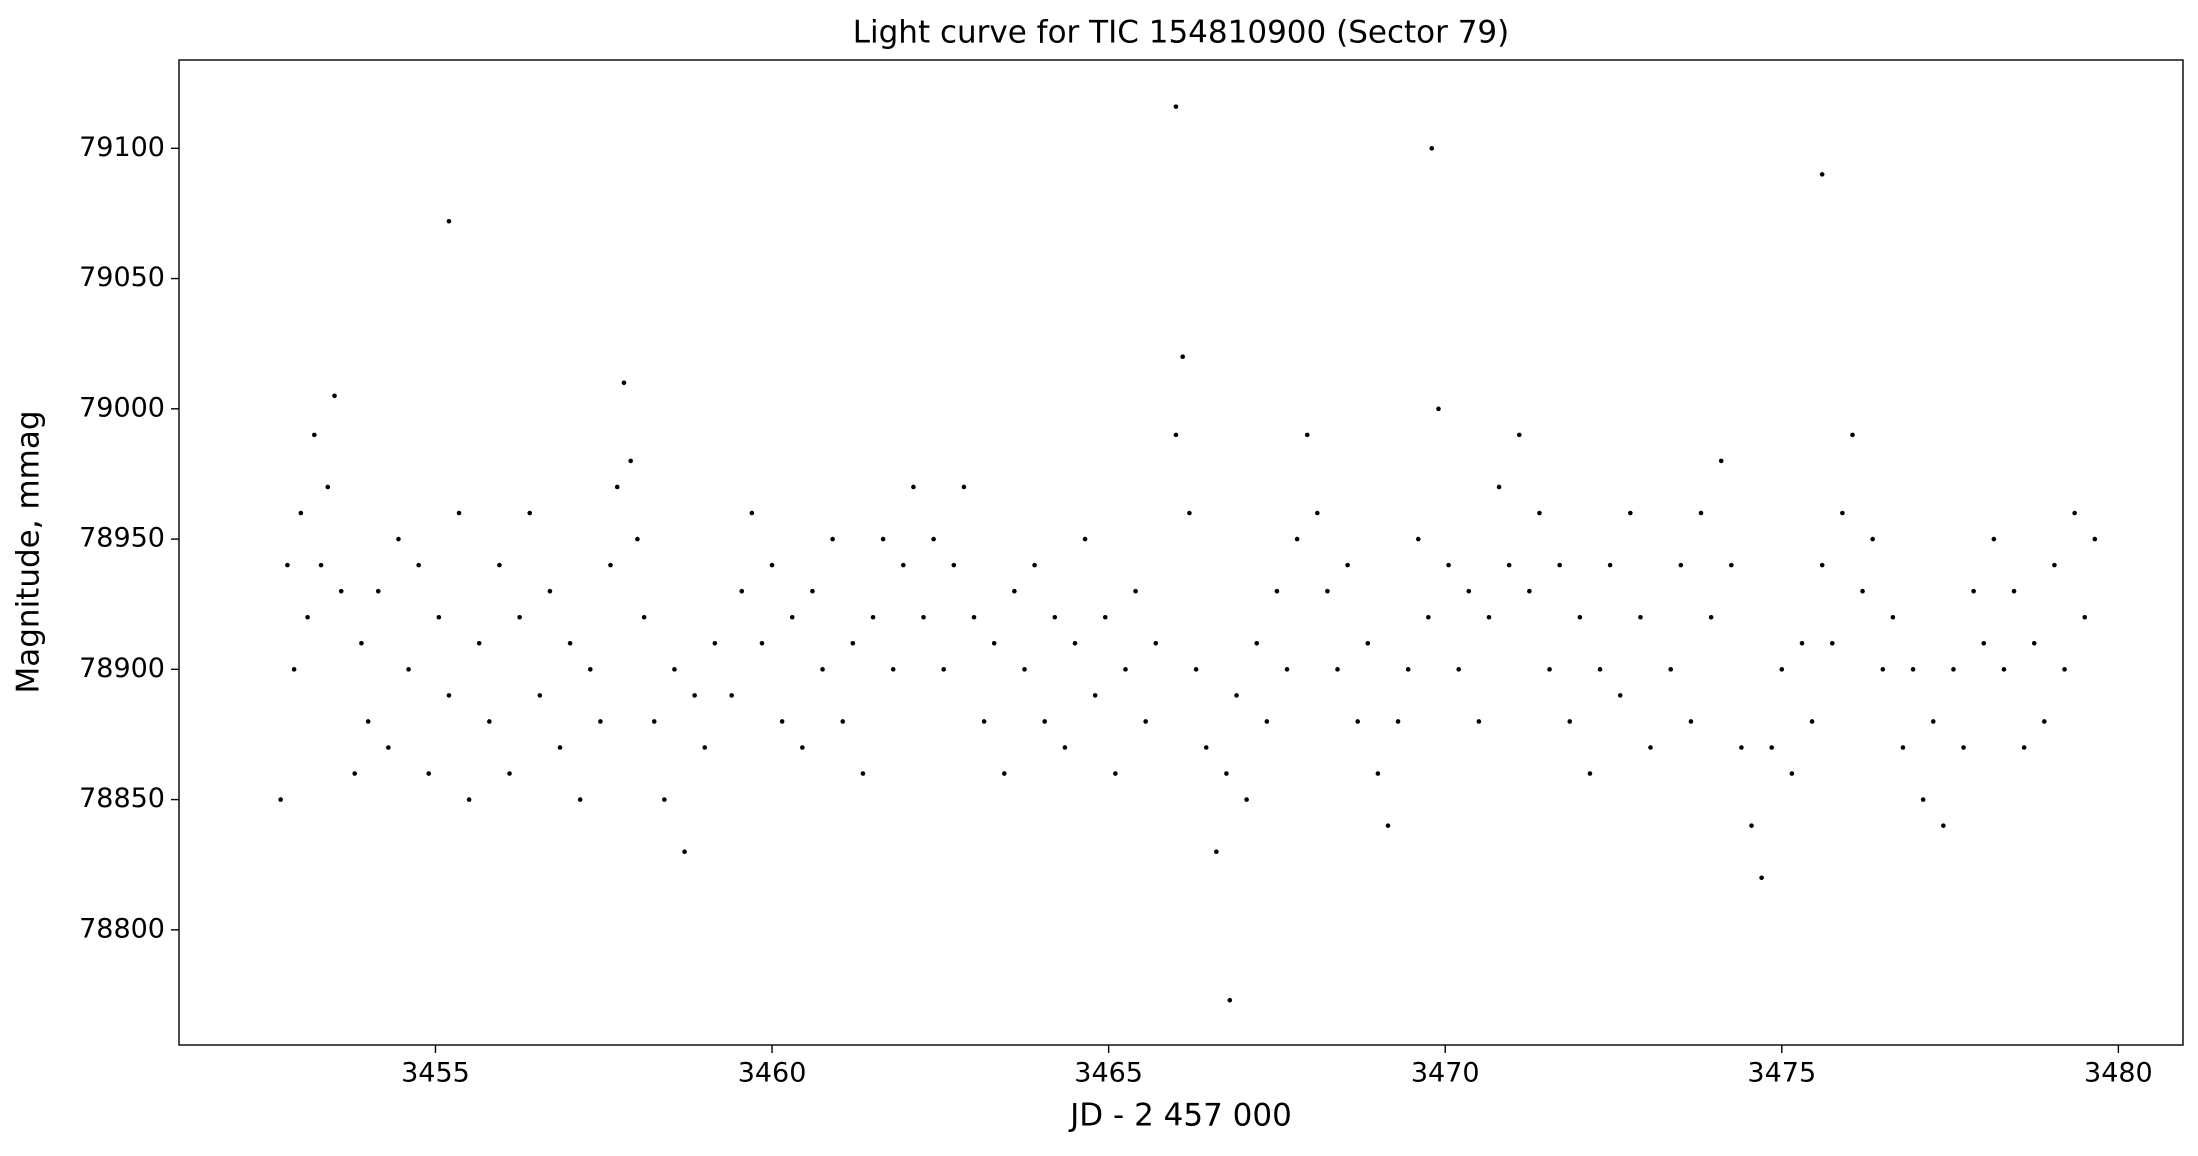 Image resolution: width=2198 pixels, height=1156 pixels. Describe the element at coordinates (122, 668) in the screenshot. I see `y-tick-label: 78900` at that location.